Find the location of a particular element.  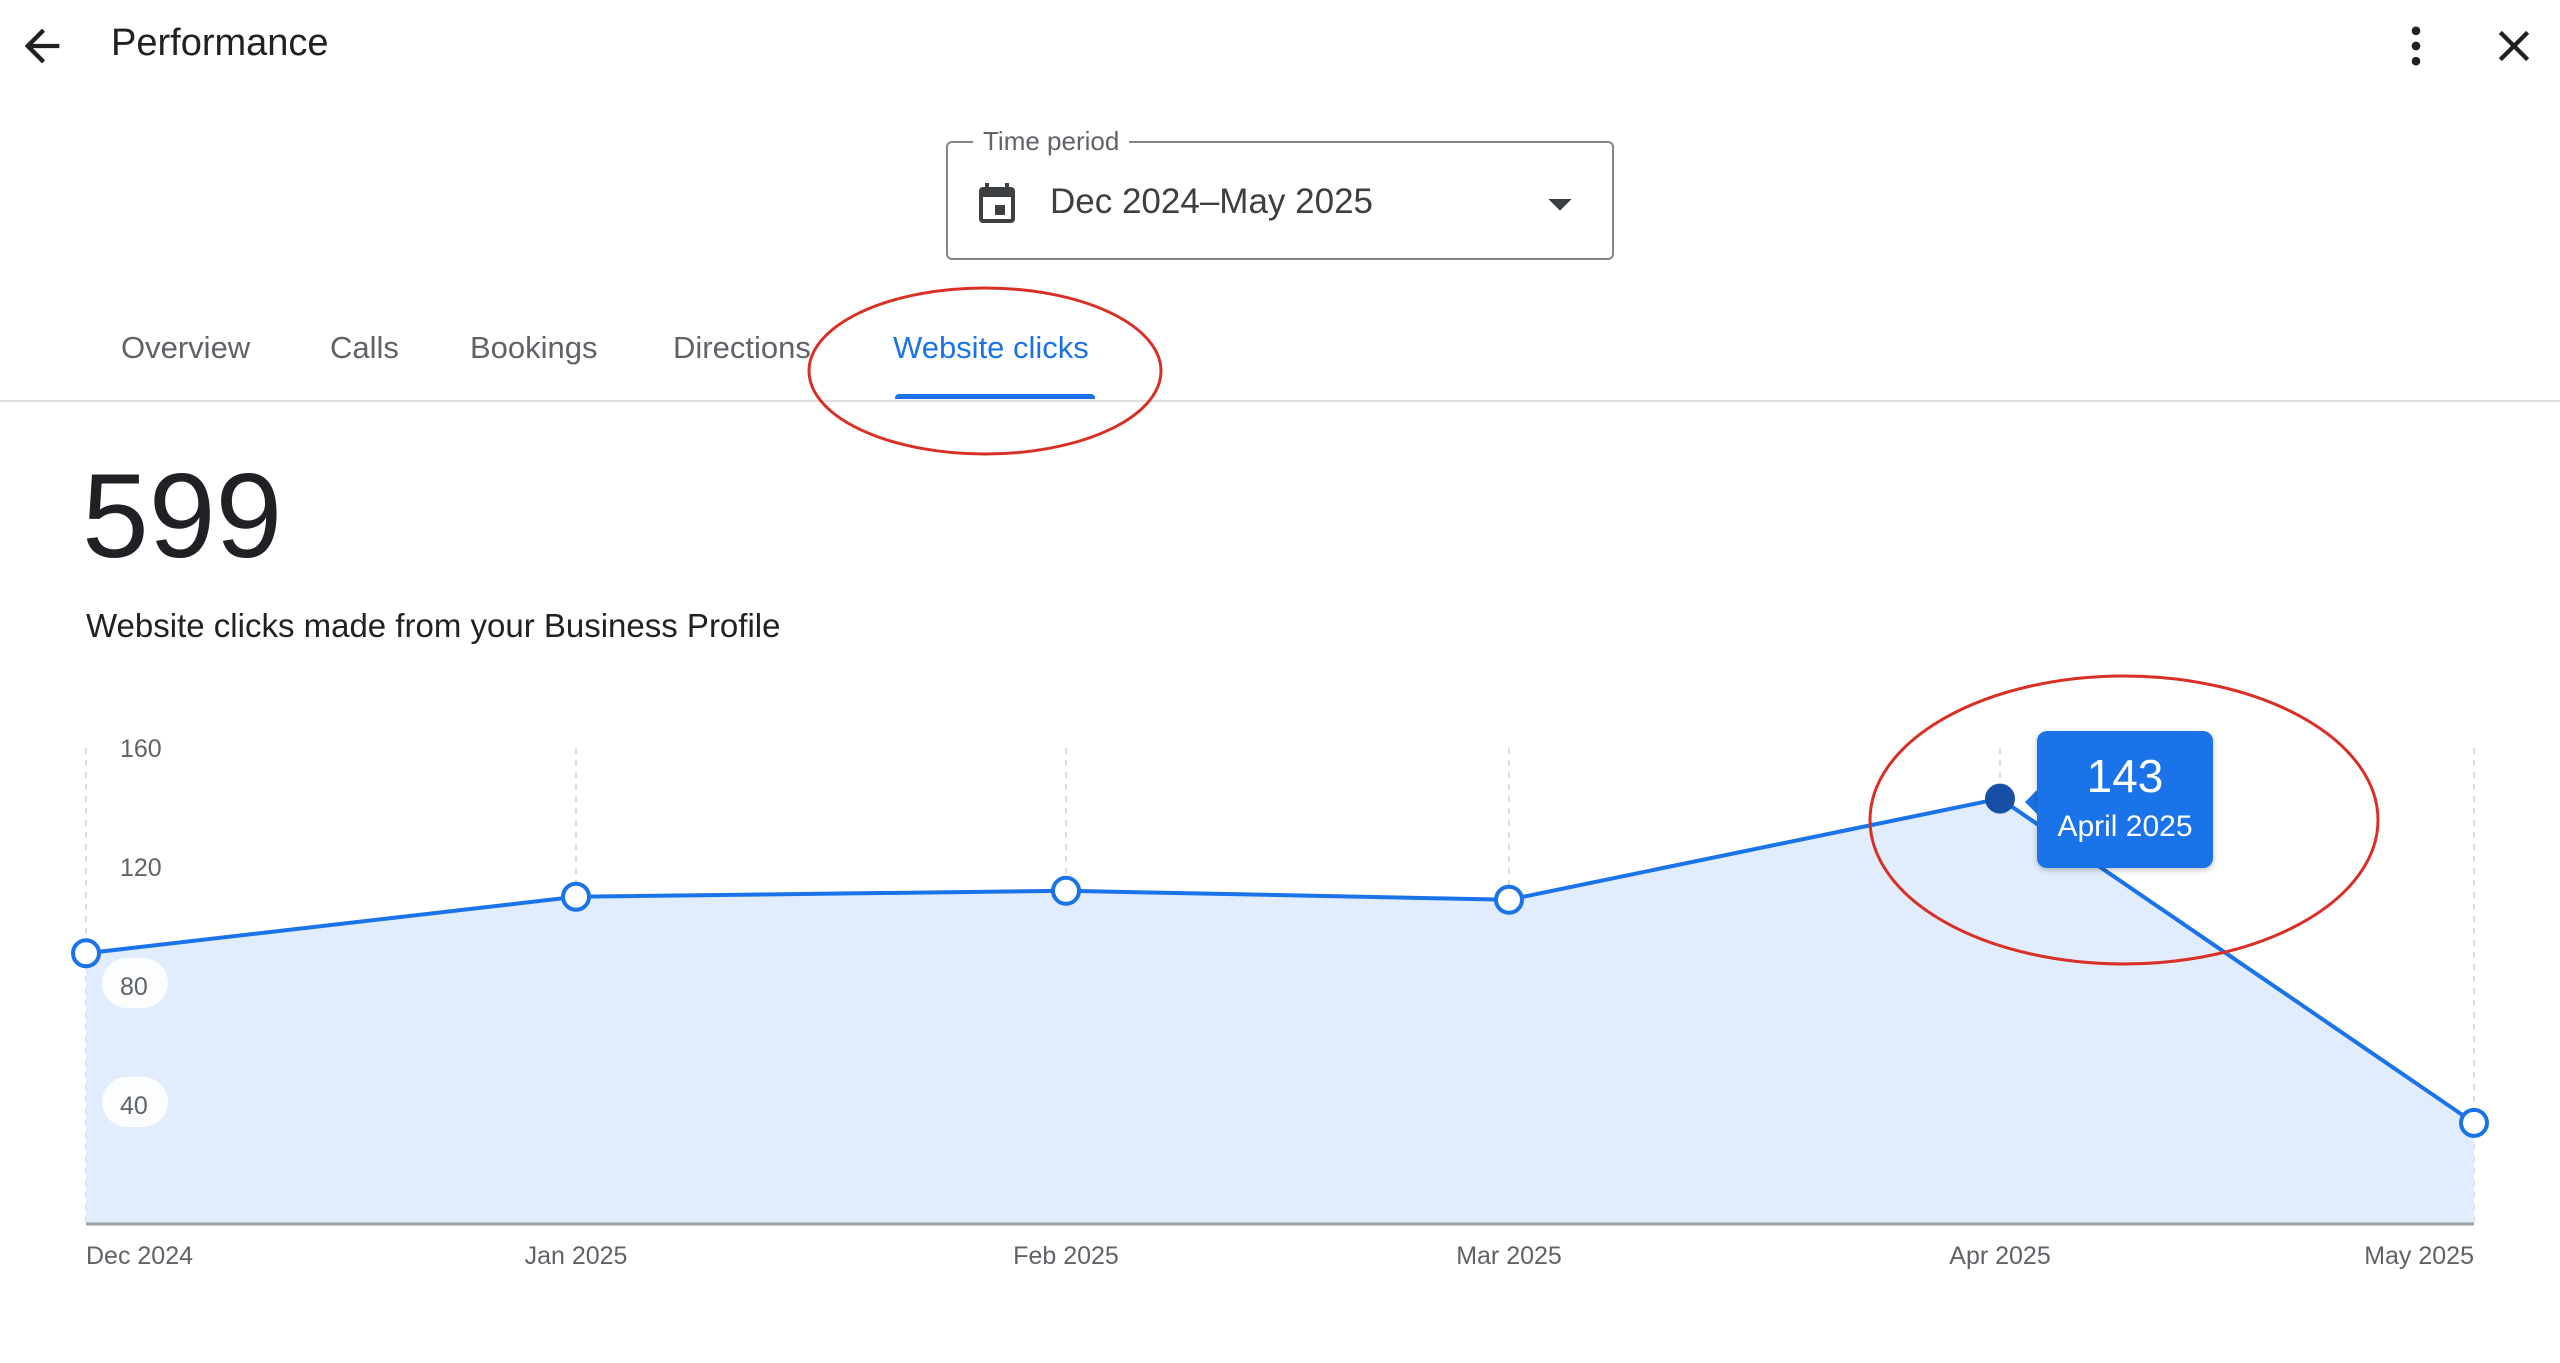

time-period-select is located at coordinates (1280, 200).